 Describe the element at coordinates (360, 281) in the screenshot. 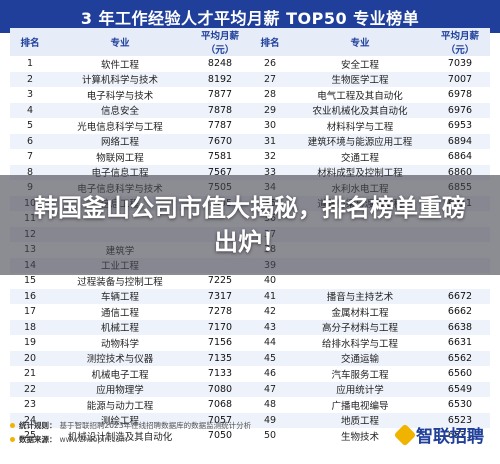

I see `major-cell` at that location.